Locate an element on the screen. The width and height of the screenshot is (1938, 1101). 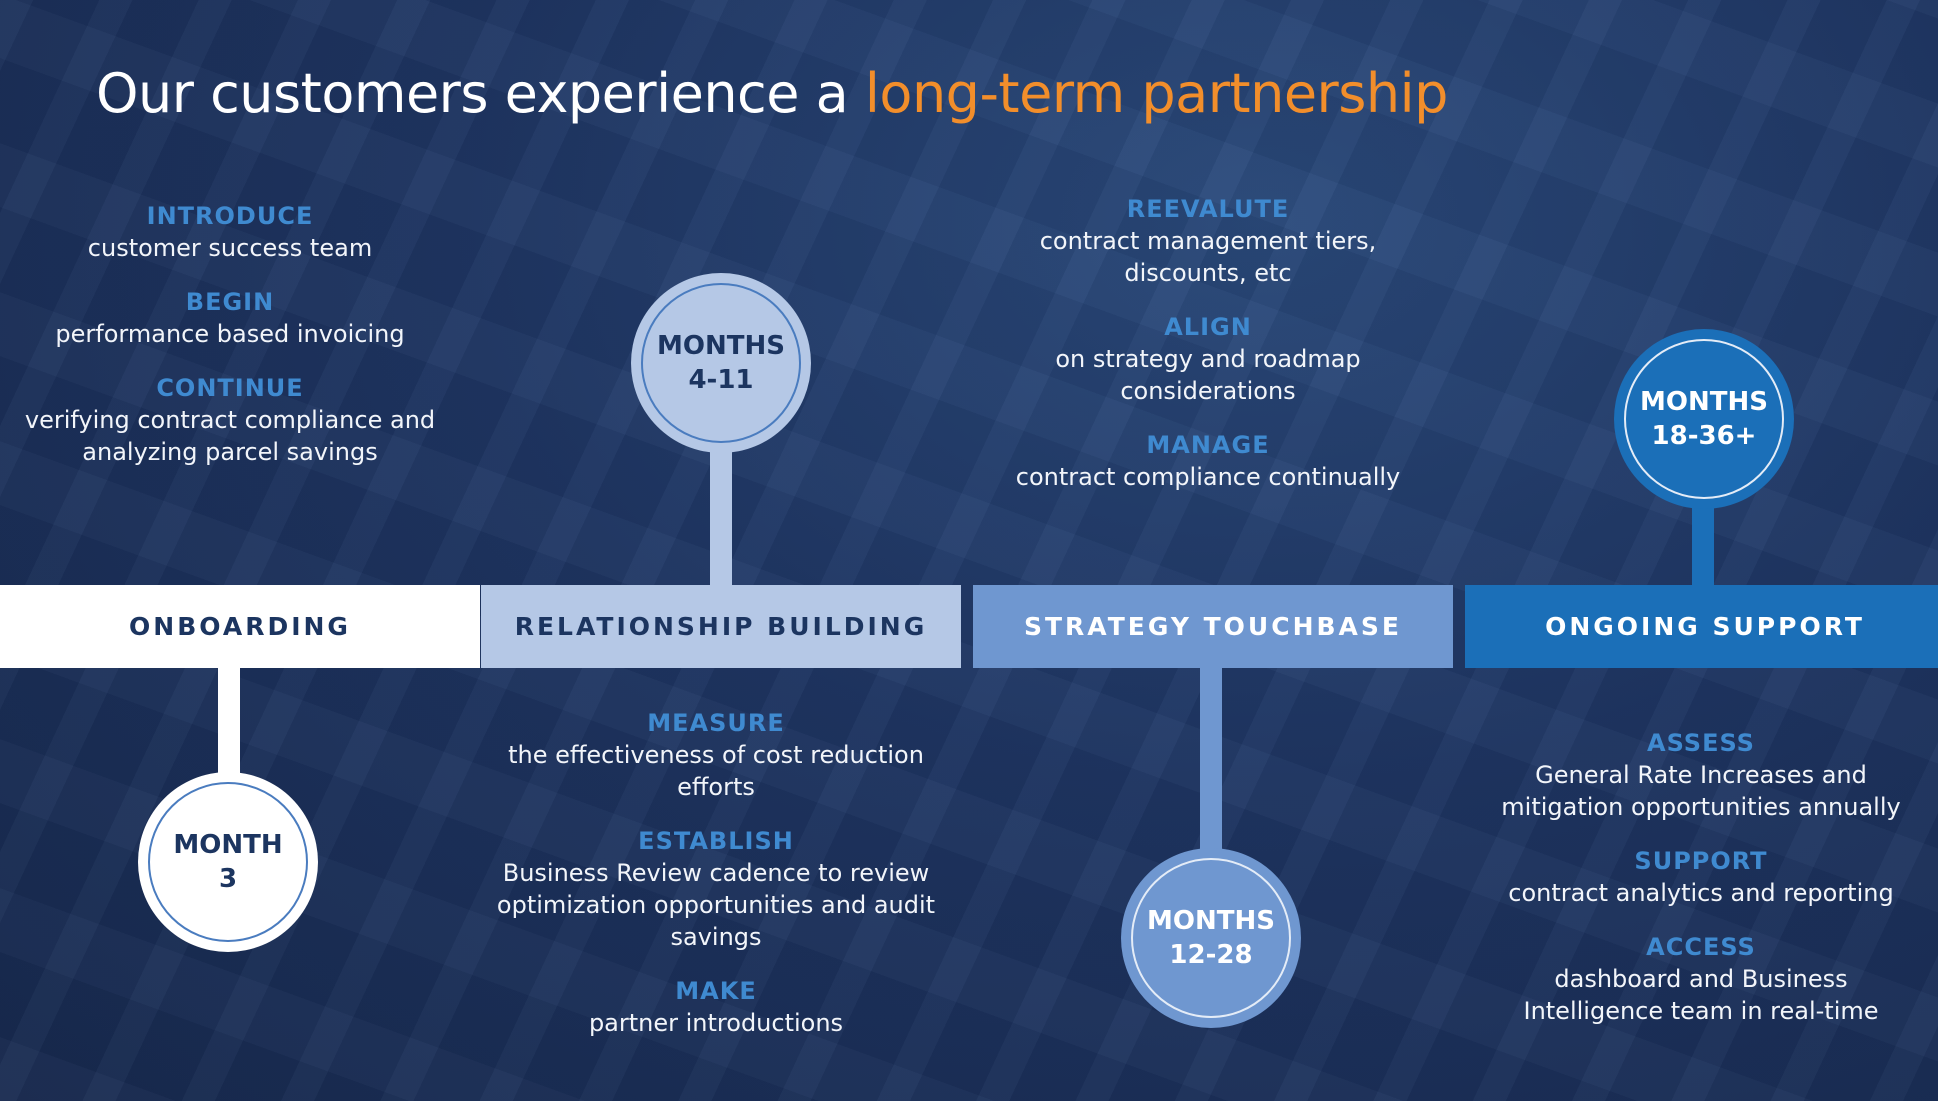
activity-text: contract compliance continually is located at coordinates (1208, 477).